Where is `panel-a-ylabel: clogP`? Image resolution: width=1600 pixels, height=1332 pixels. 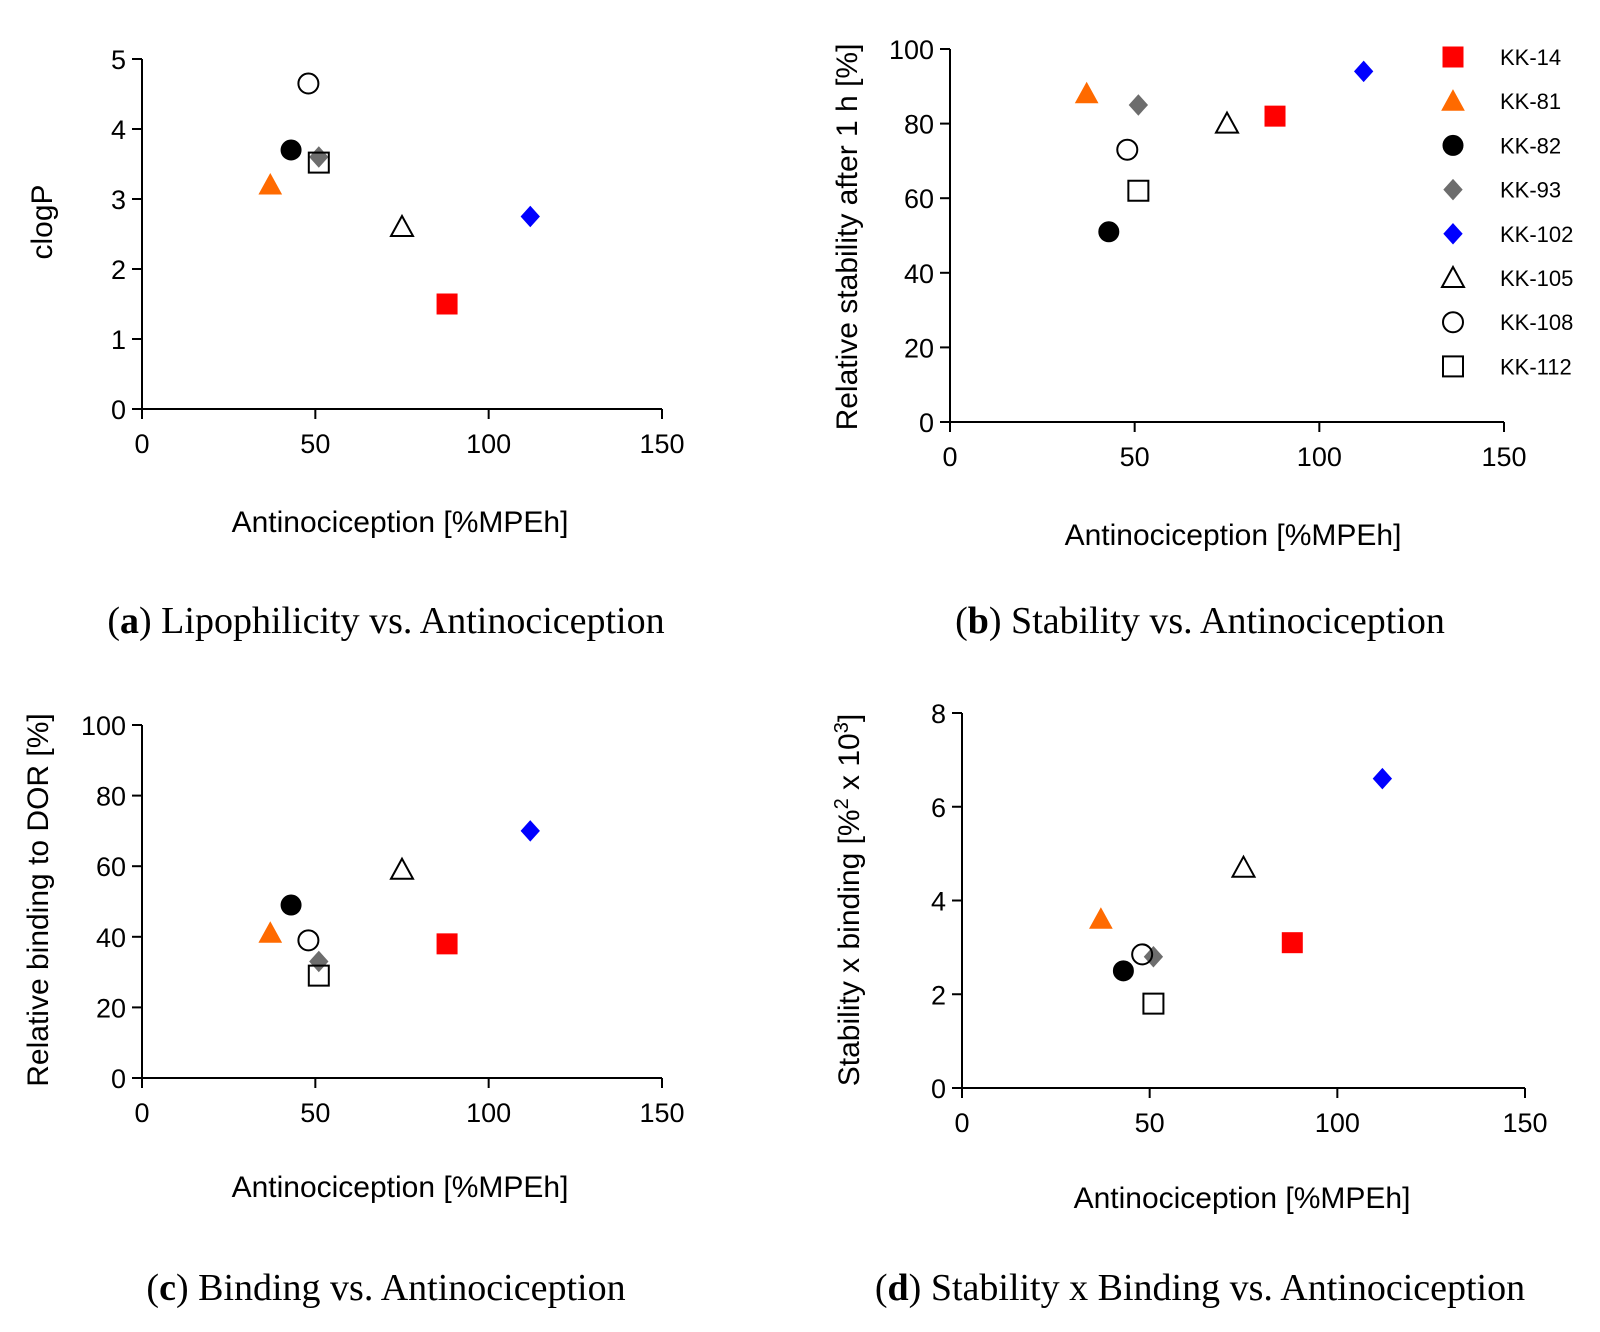 panel-a-ylabel: clogP is located at coordinates (42, 221).